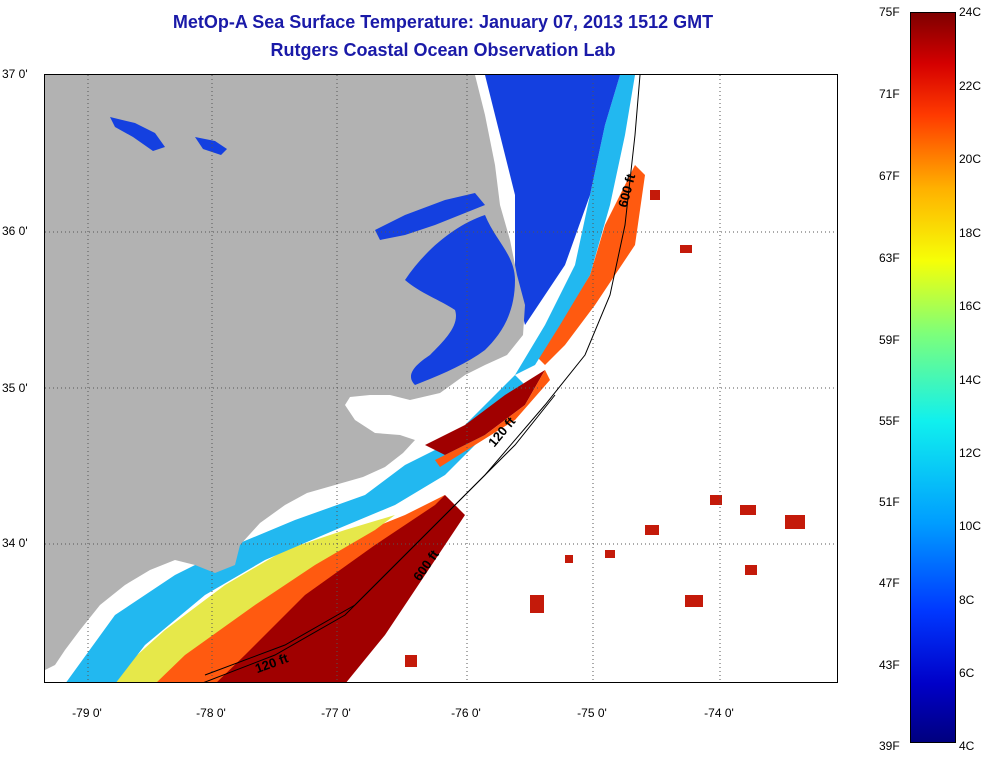 The width and height of the screenshot is (984, 761). I want to click on colorbar-label-43f: 43F, so click(889, 665).